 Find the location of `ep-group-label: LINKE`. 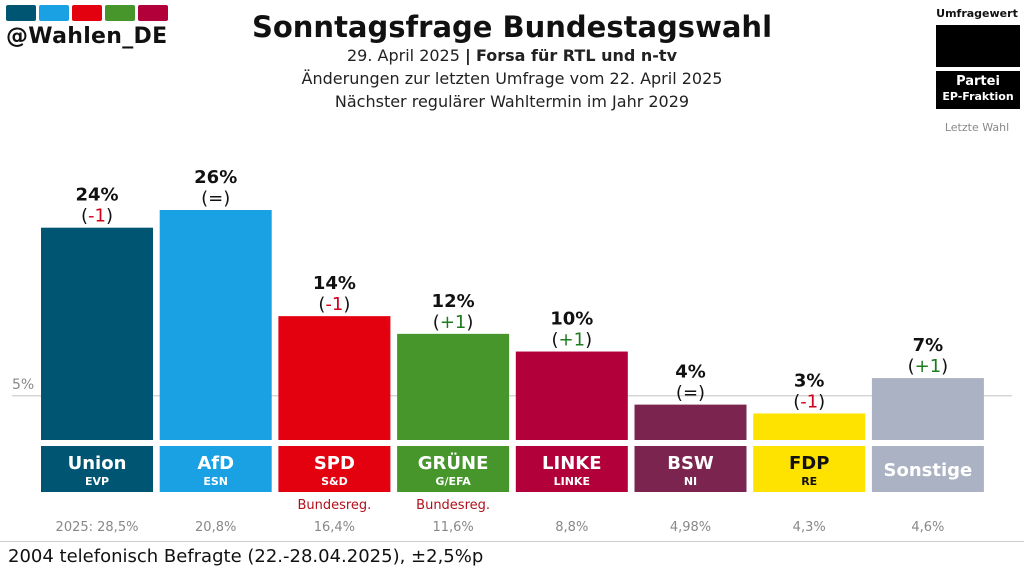

ep-group-label: LINKE is located at coordinates (572, 481).